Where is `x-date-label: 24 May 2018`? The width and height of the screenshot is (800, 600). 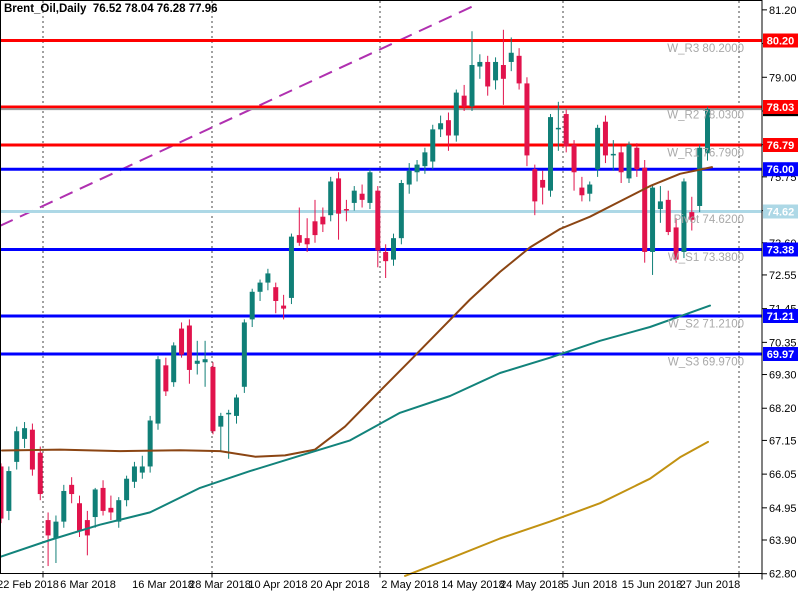 x-date-label: 24 May 2018 is located at coordinates (532, 585).